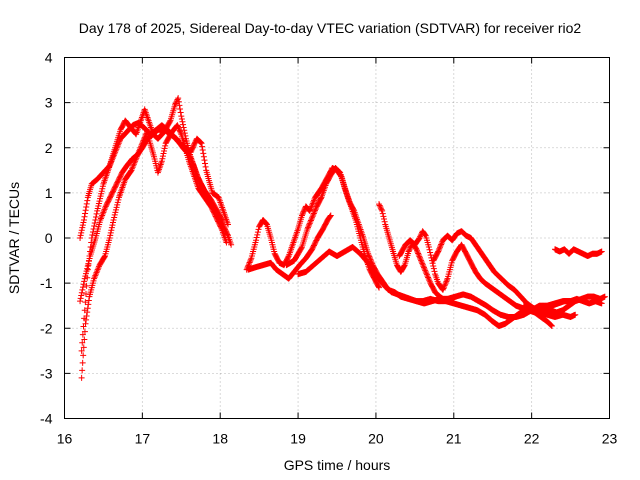 The image size is (640, 480). Describe the element at coordinates (49, 103) in the screenshot. I see `y-tick-label: 3` at that location.